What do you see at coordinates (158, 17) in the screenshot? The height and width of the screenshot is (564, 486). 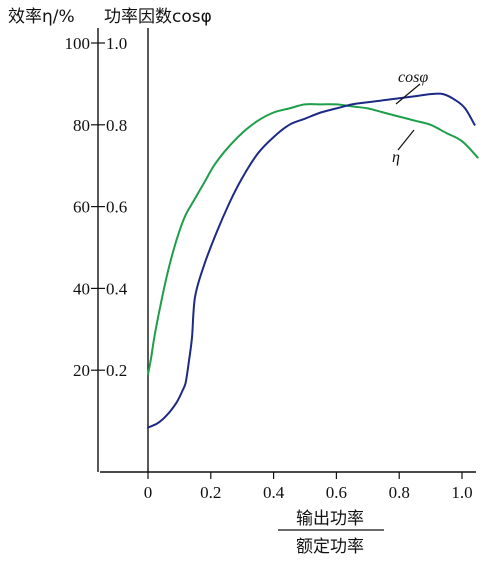 I see `right-axis-label: 功率因数cosφ` at bounding box center [158, 17].